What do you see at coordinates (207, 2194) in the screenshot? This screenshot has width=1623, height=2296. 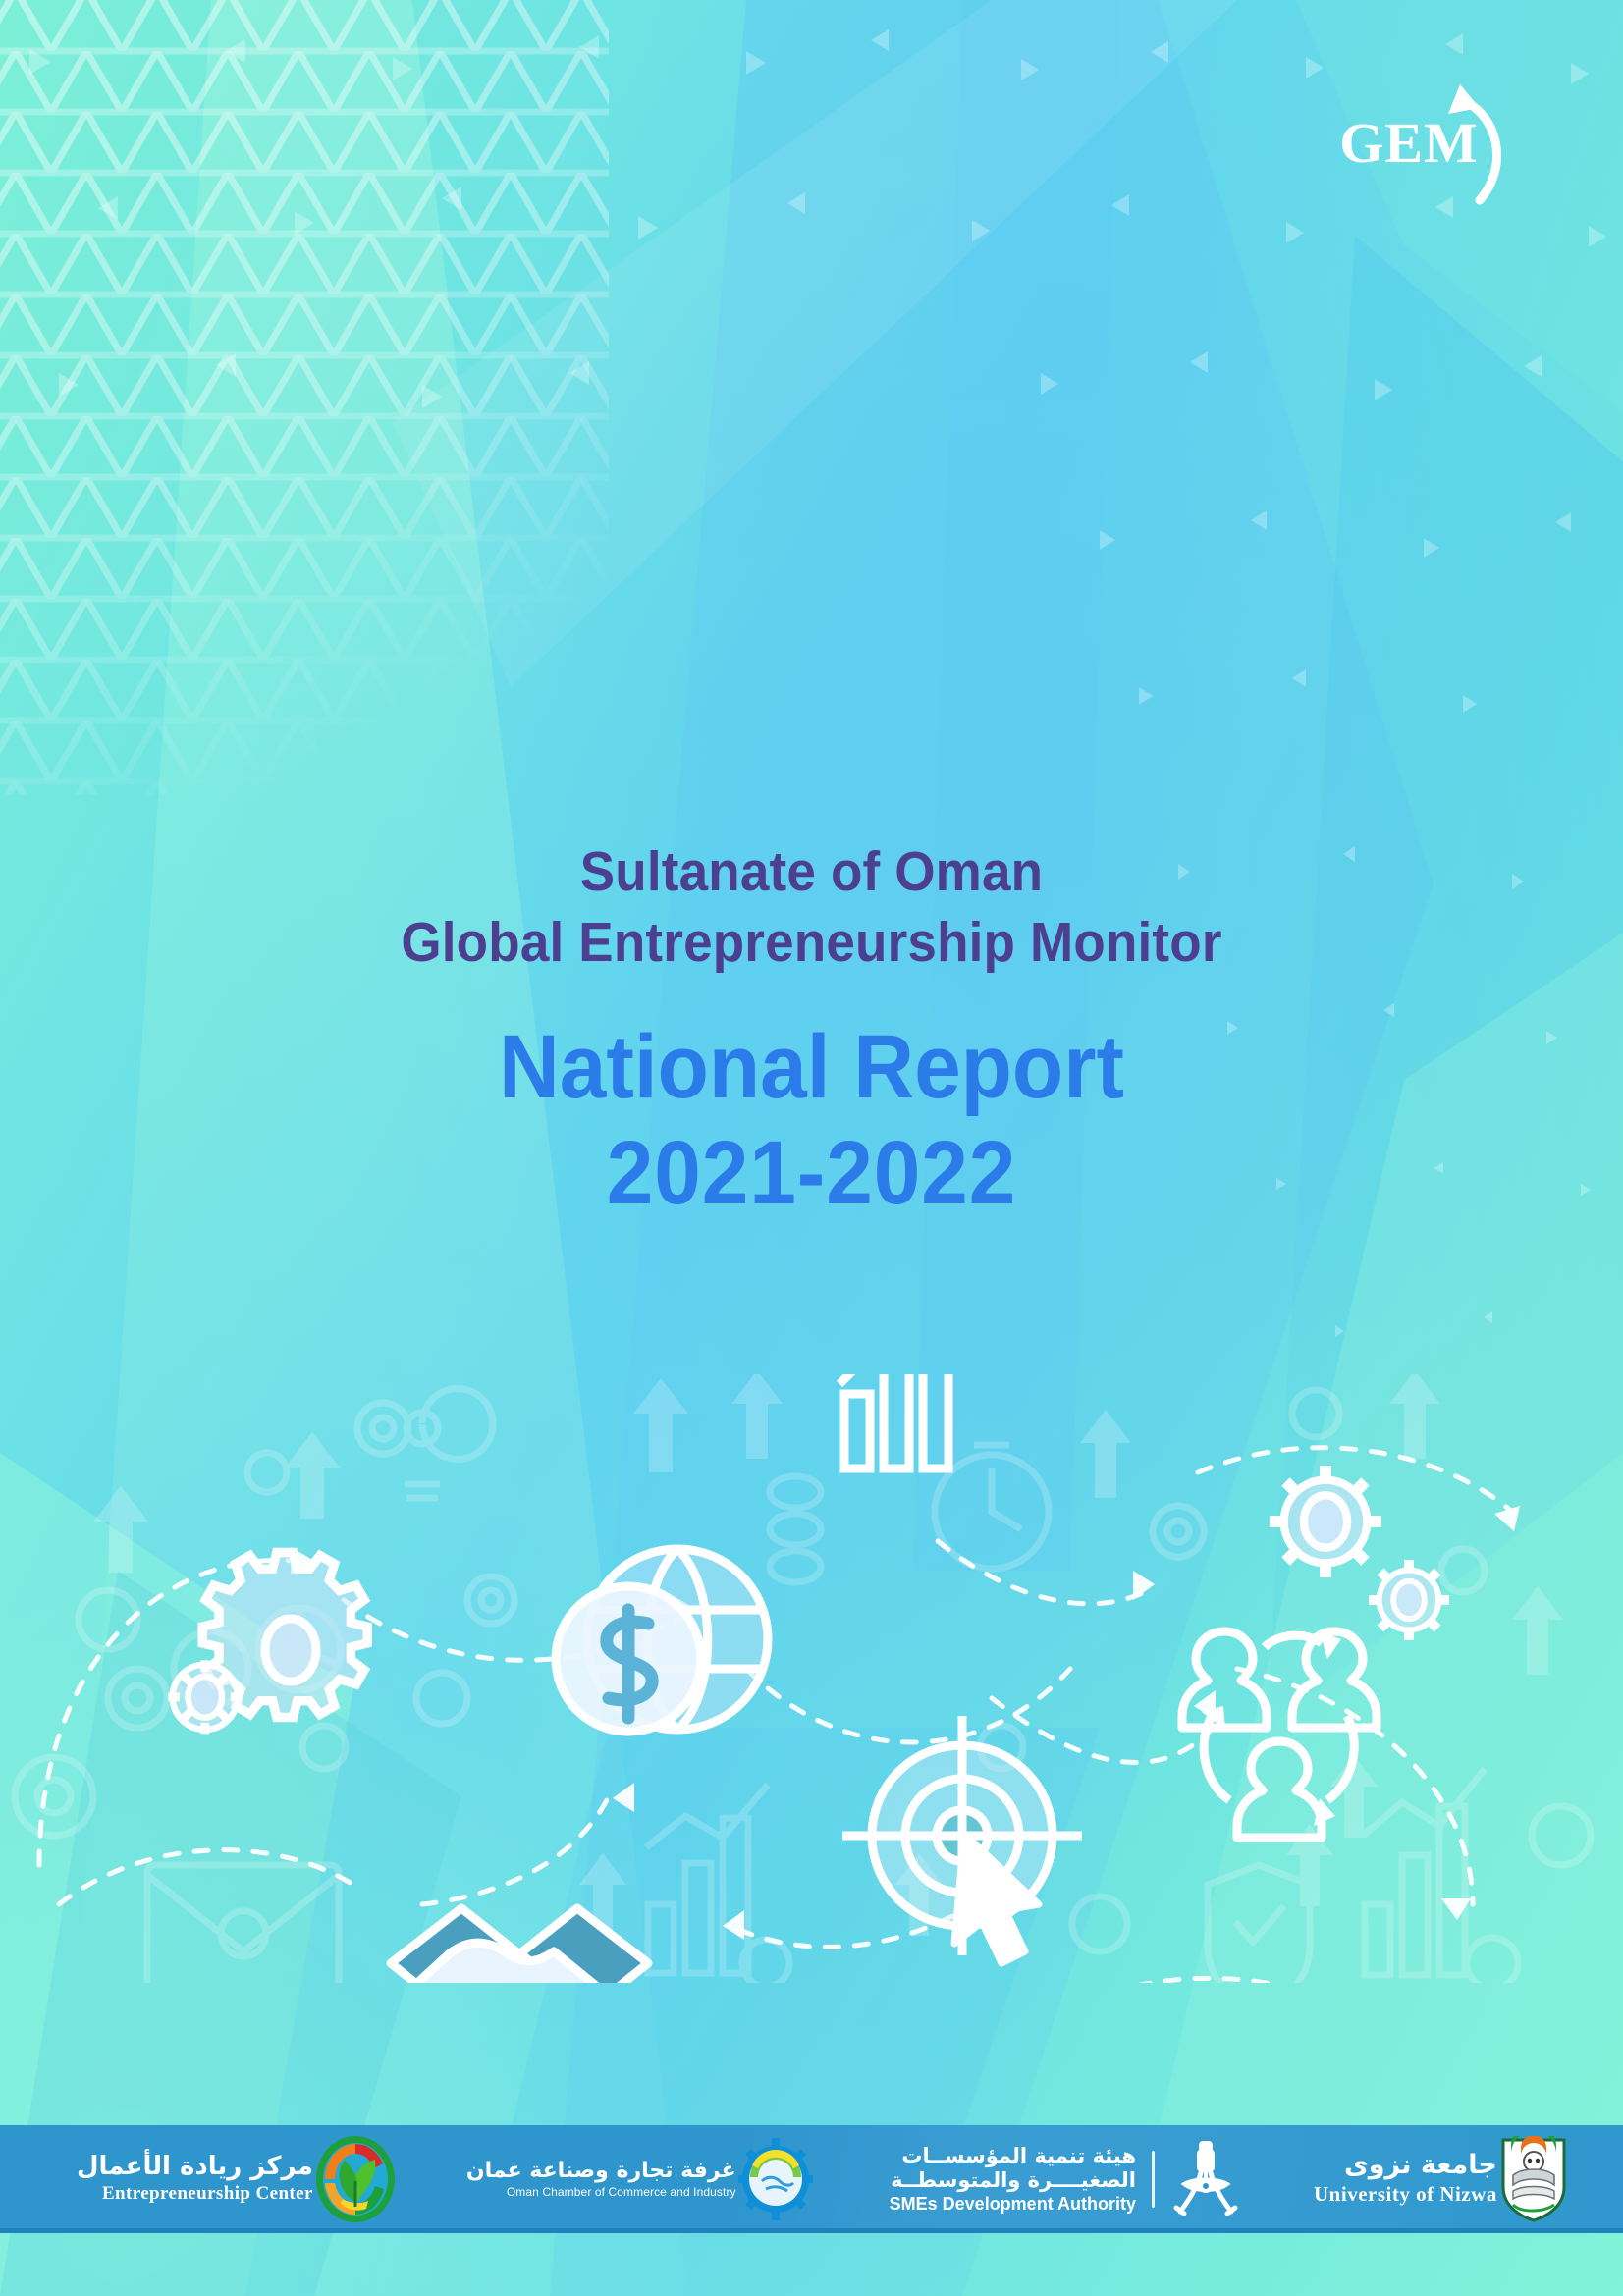 I see `partner-name-en: Entrepreneurship Center` at bounding box center [207, 2194].